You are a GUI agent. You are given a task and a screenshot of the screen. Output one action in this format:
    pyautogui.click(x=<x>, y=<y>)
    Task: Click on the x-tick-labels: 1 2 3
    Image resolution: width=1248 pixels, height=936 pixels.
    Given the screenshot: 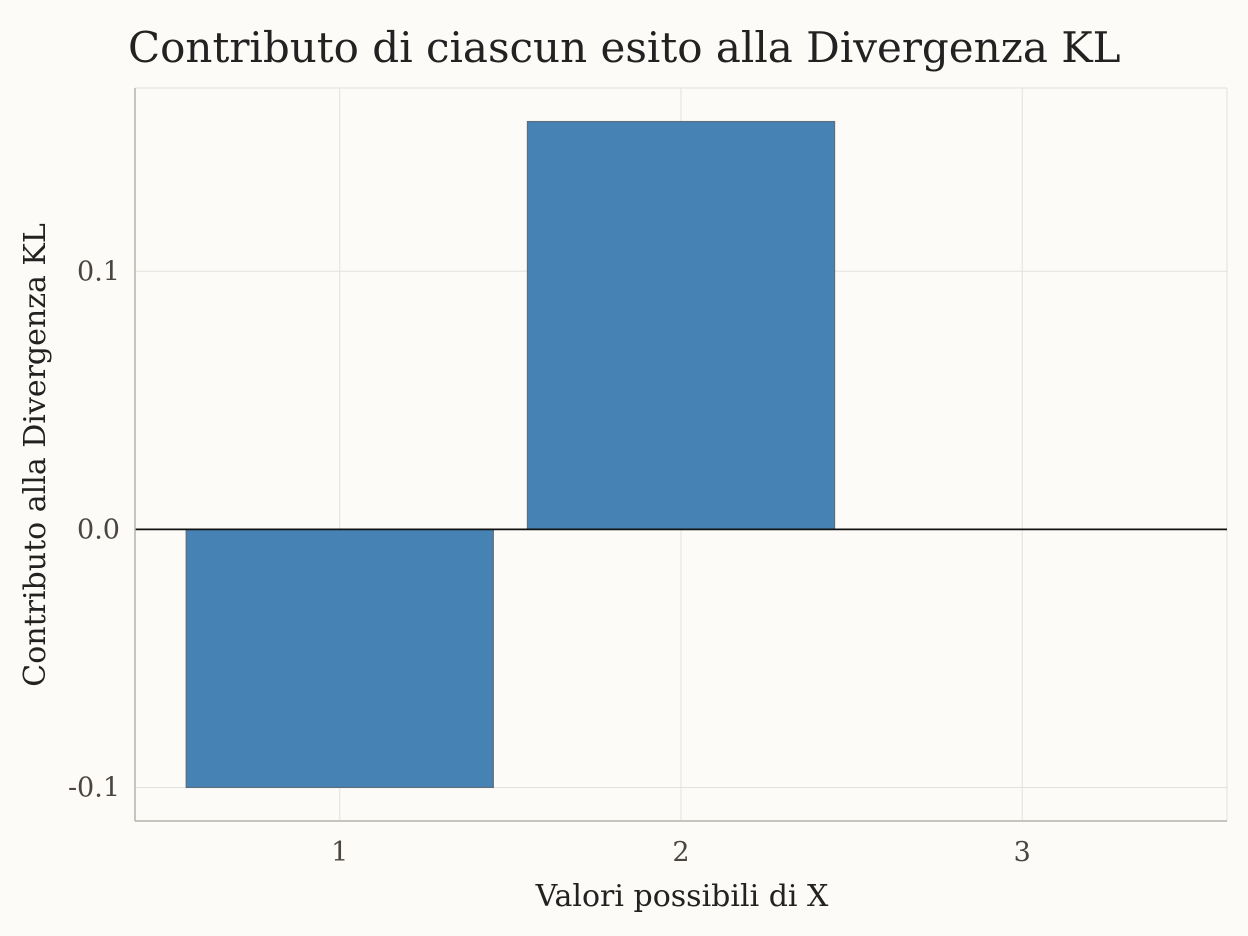 What is the action you would take?
    pyautogui.click(x=681, y=852)
    